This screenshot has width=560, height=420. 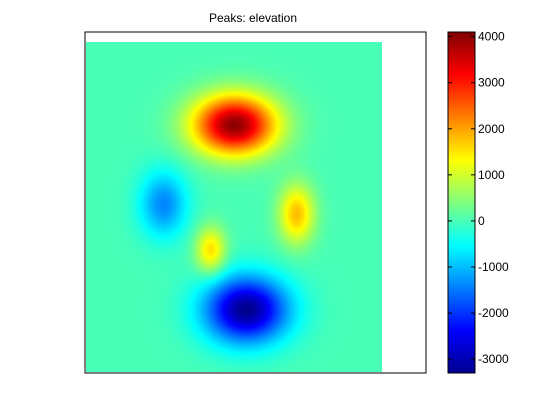 I want to click on colorbar-tick-label: 4000, so click(x=491, y=37).